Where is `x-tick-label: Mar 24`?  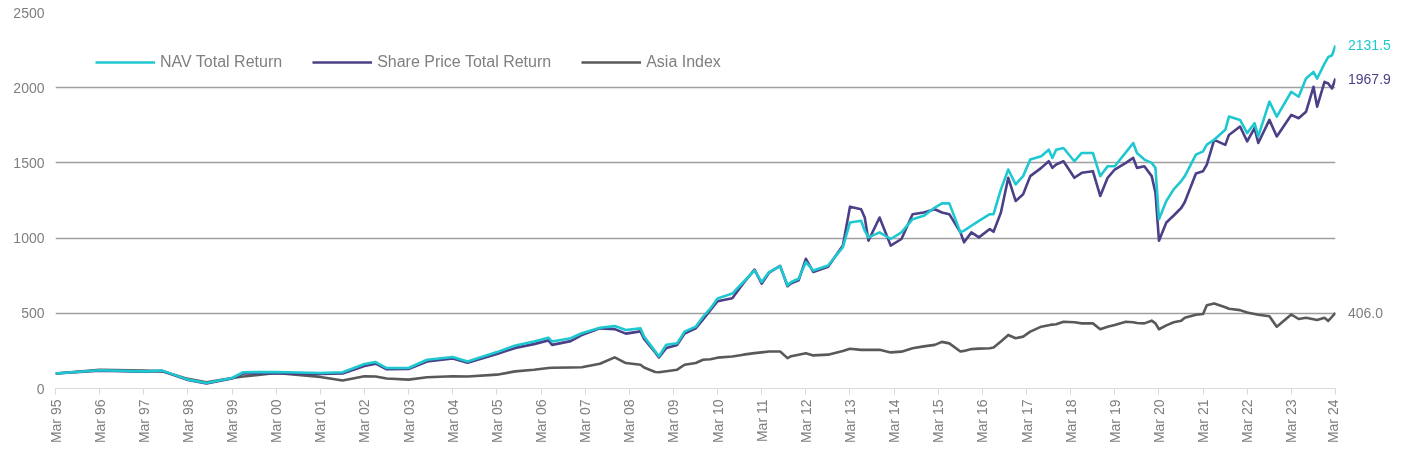
x-tick-label: Mar 24 is located at coordinates (1332, 421).